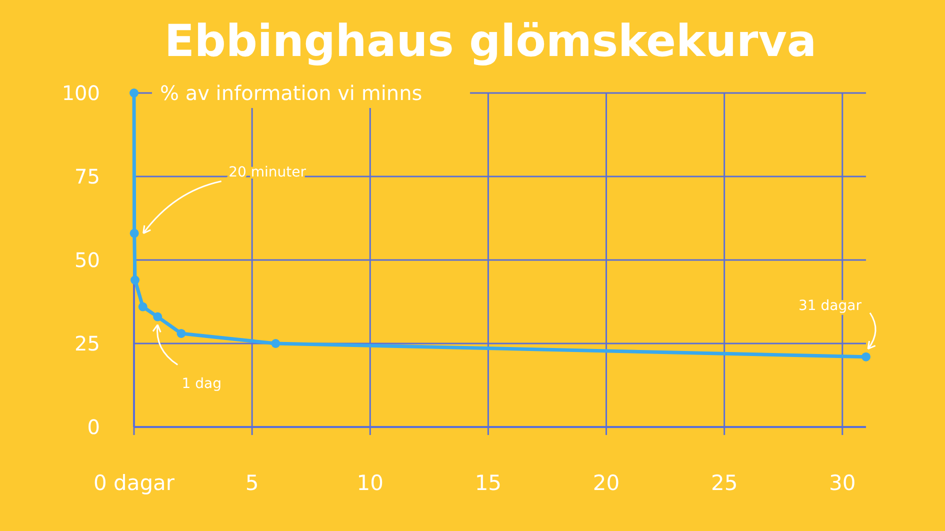 Image resolution: width=945 pixels, height=531 pixels. Describe the element at coordinates (93, 427) in the screenshot. I see `y-tick-label: 0` at that location.